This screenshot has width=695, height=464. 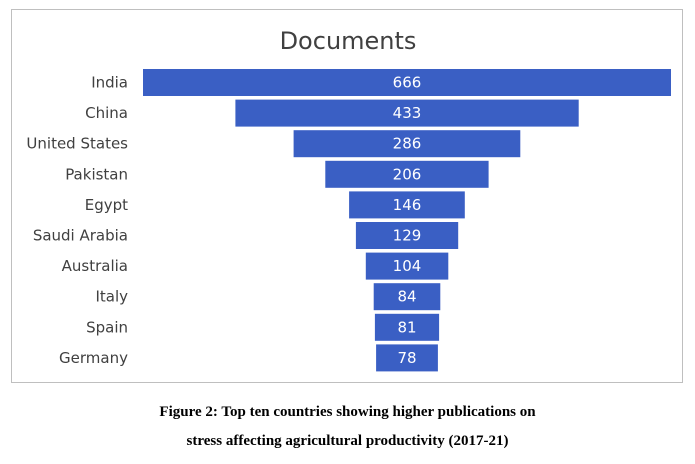 I want to click on category-label: Spain, so click(x=107, y=327).